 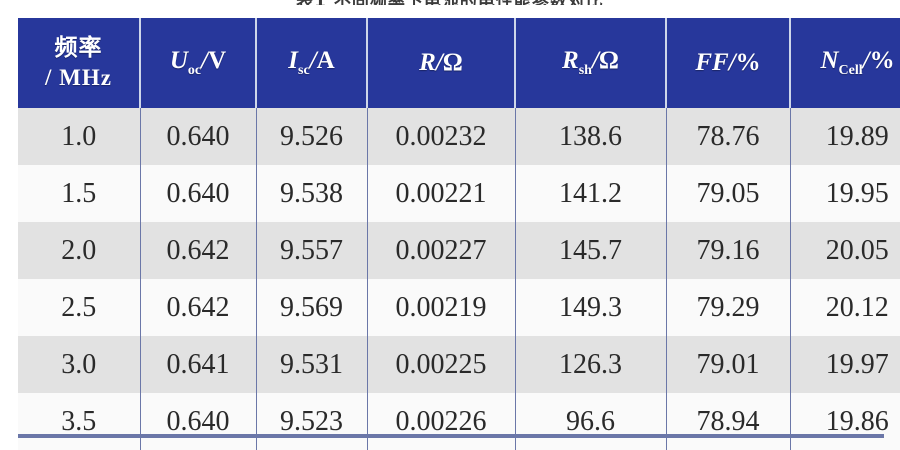 I want to click on column-header-frequency-zh: 频率, so click(x=78, y=47).